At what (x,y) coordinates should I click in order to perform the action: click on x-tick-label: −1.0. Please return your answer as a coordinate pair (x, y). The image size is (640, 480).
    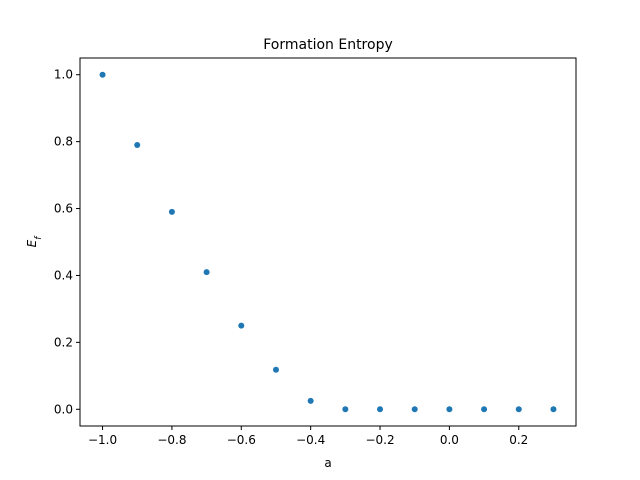
    Looking at the image, I should click on (102, 440).